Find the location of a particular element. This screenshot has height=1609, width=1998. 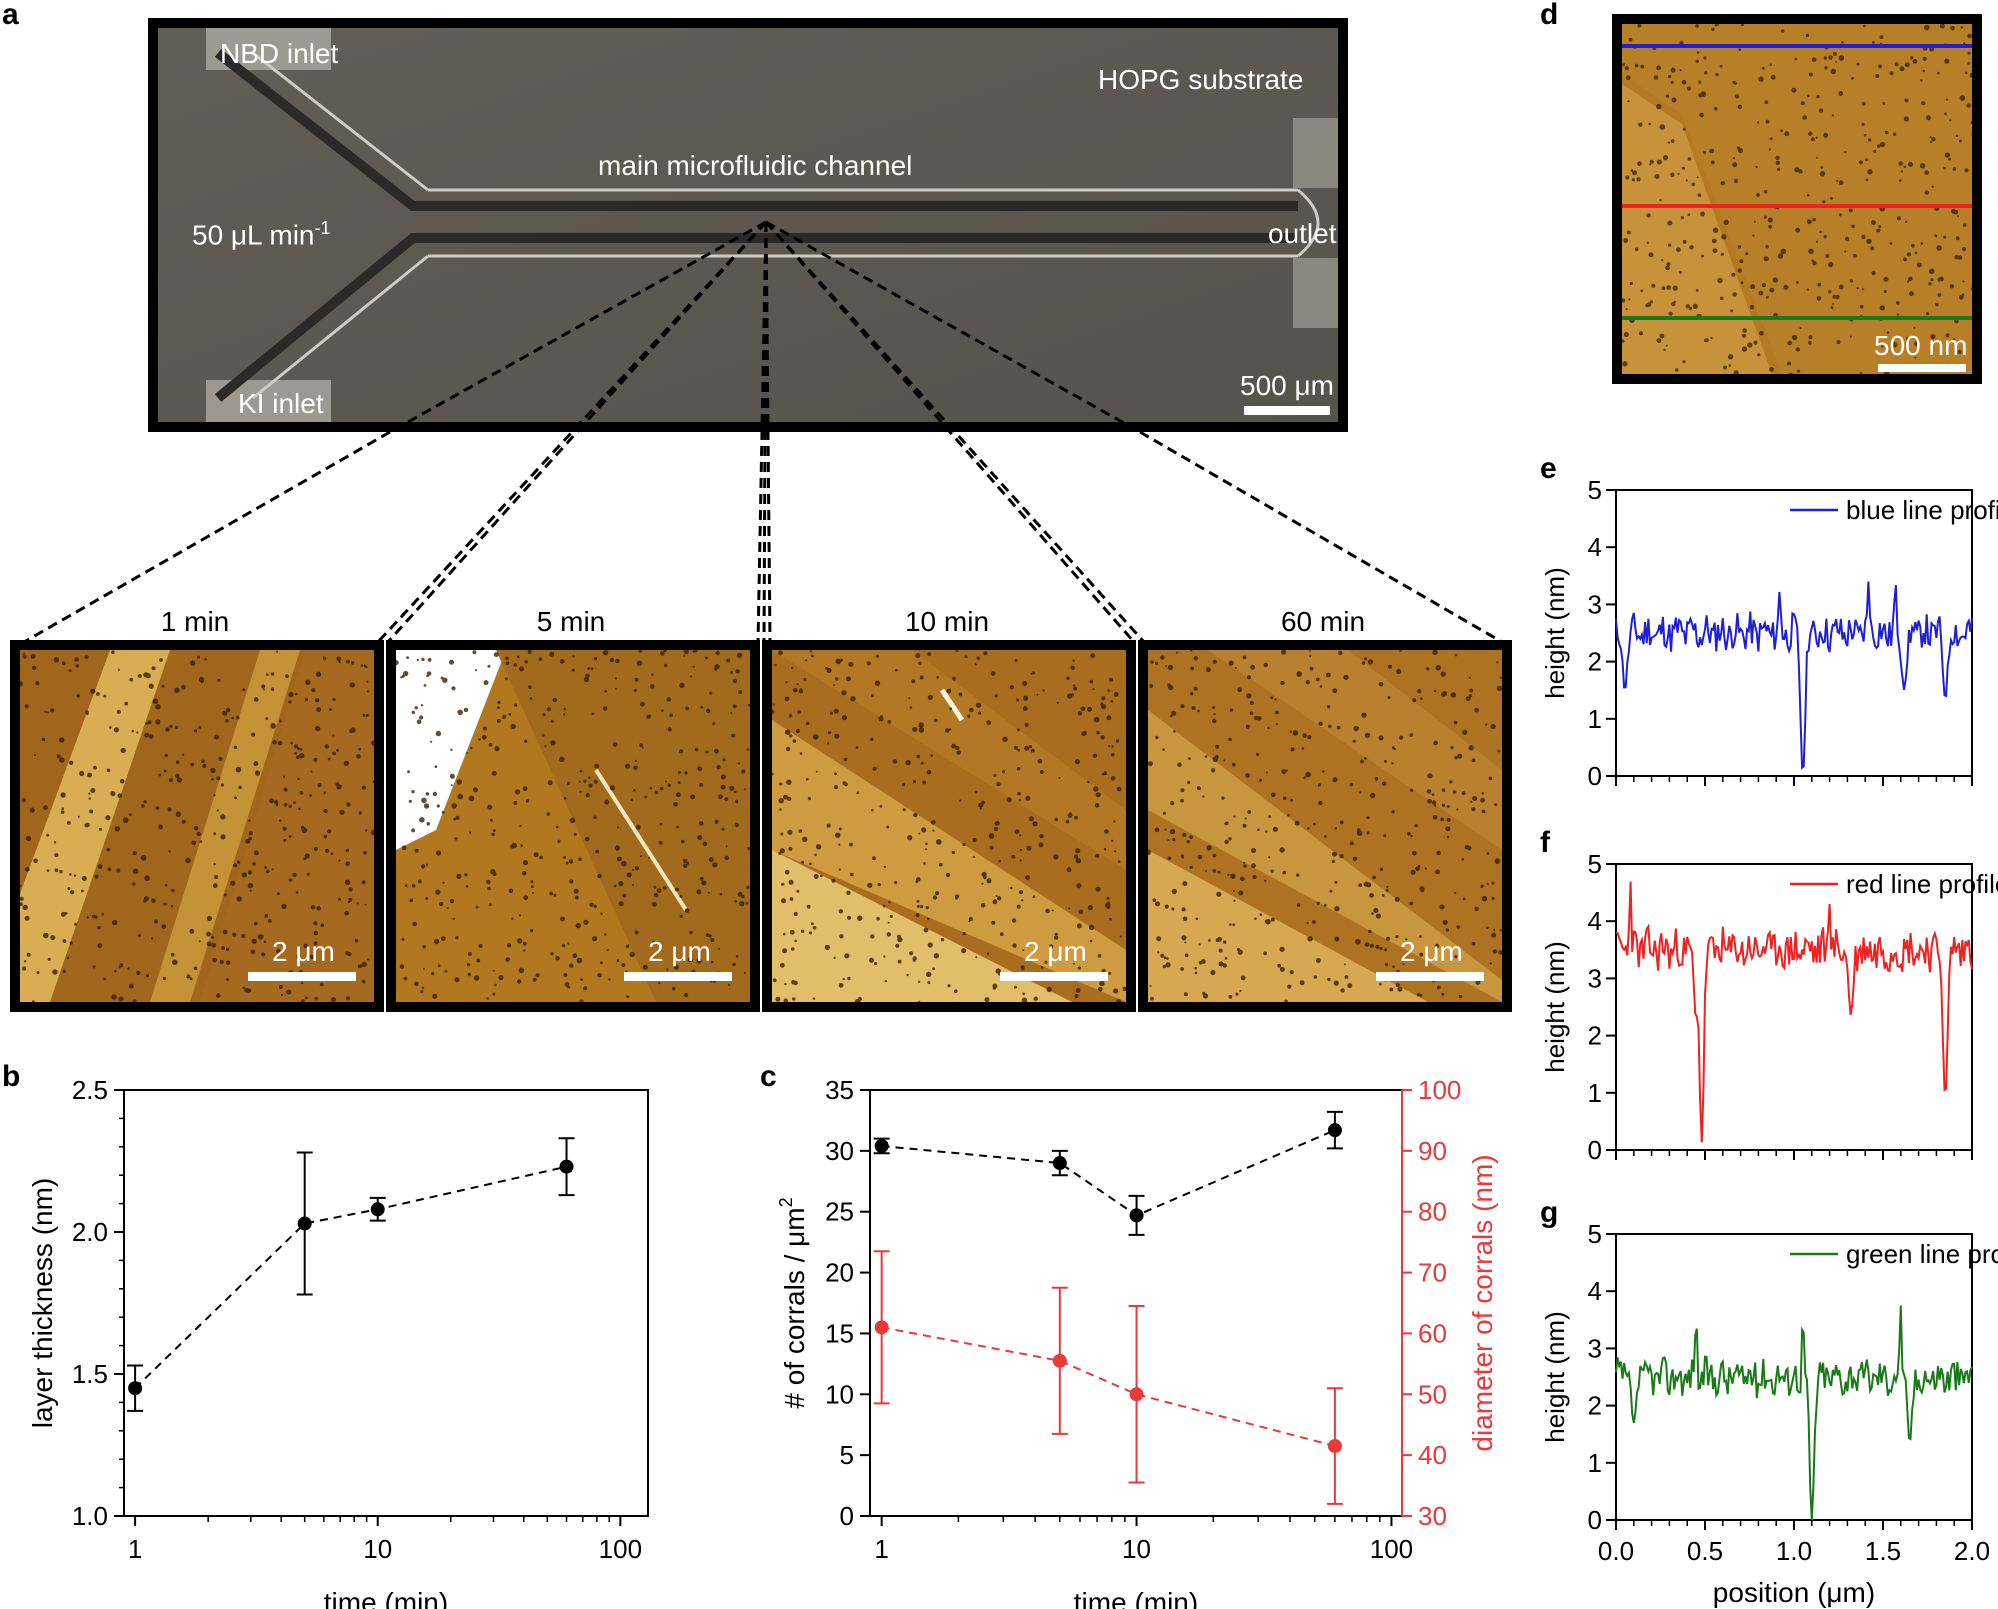

chart-b-frame is located at coordinates (386, 1303).